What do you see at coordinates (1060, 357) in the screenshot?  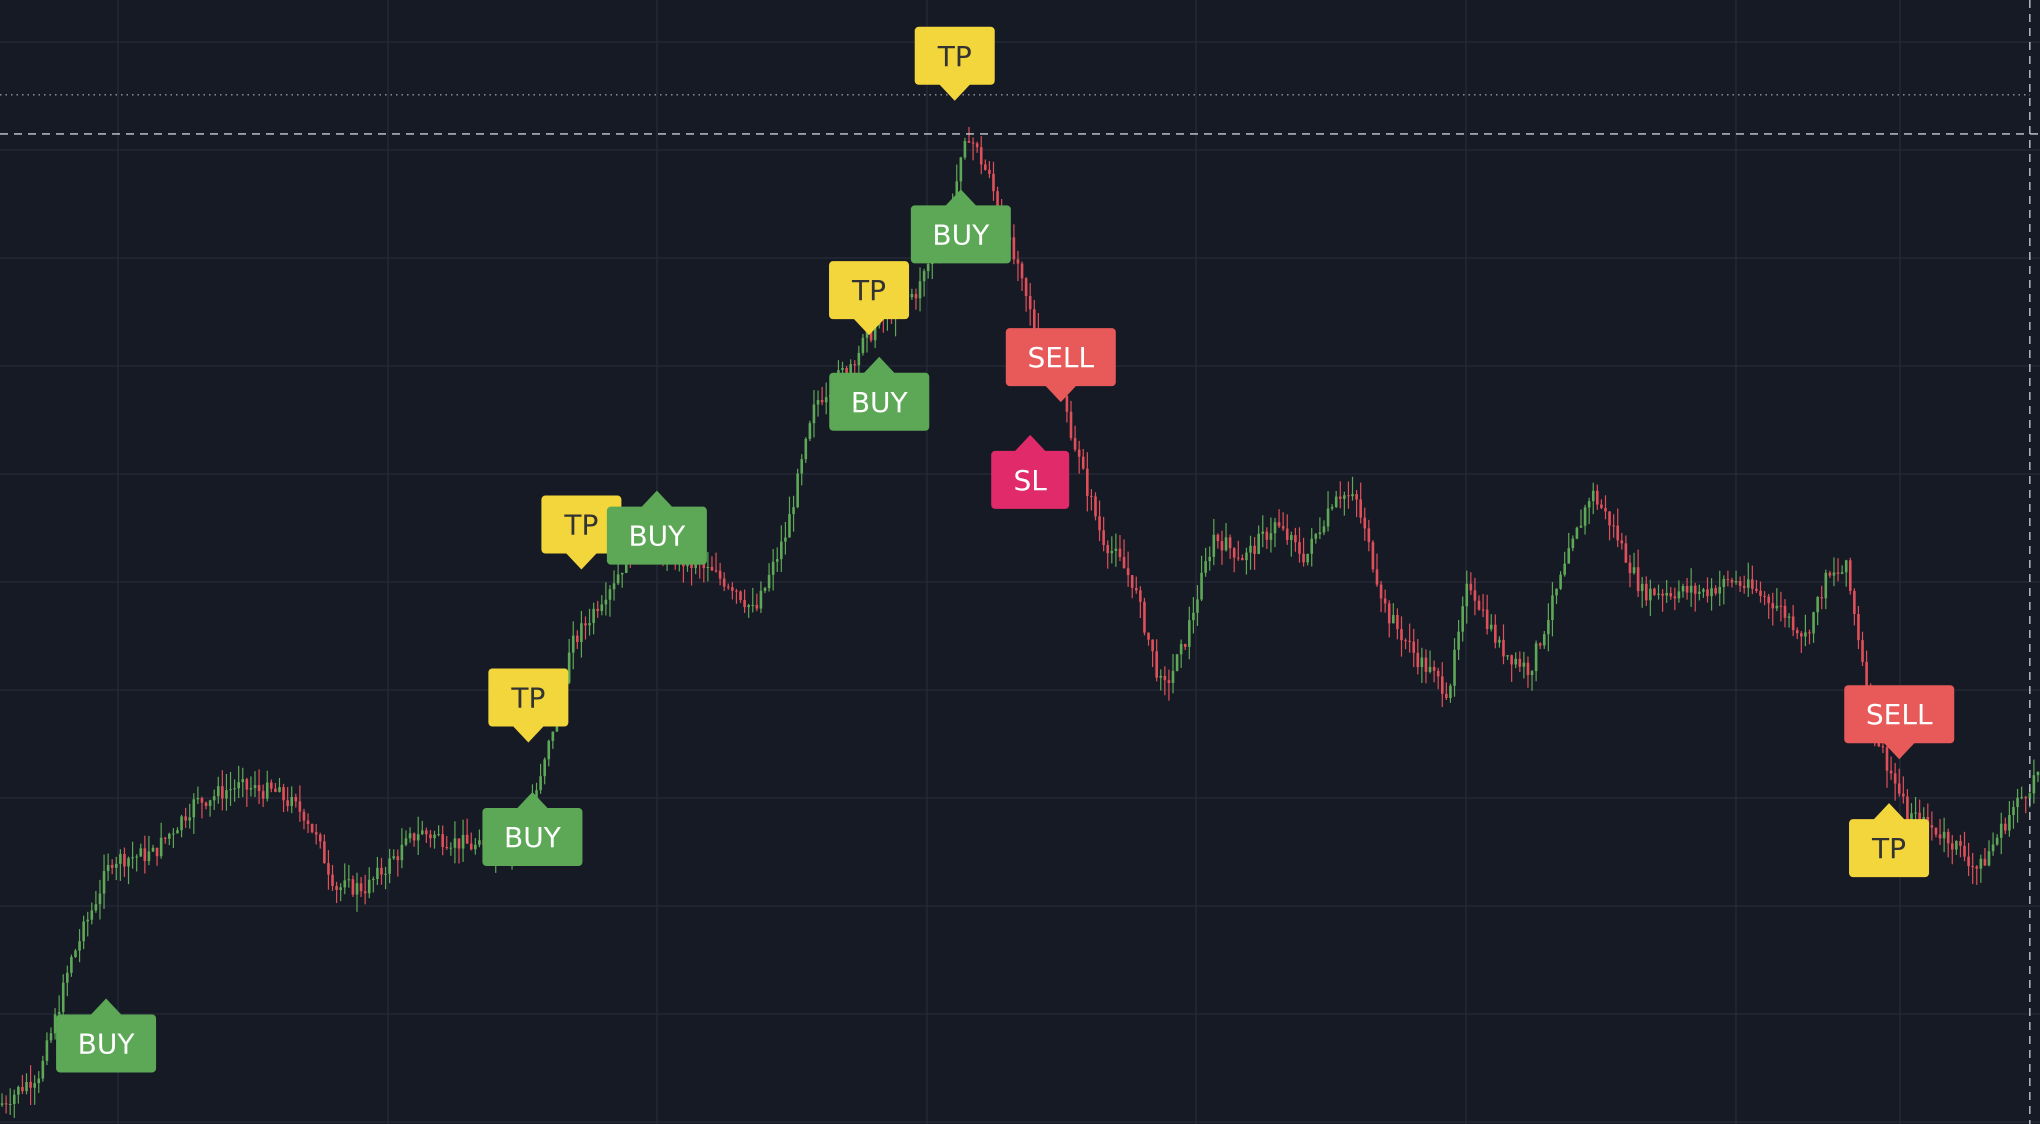 I see `signal-label-text: SELL` at bounding box center [1060, 357].